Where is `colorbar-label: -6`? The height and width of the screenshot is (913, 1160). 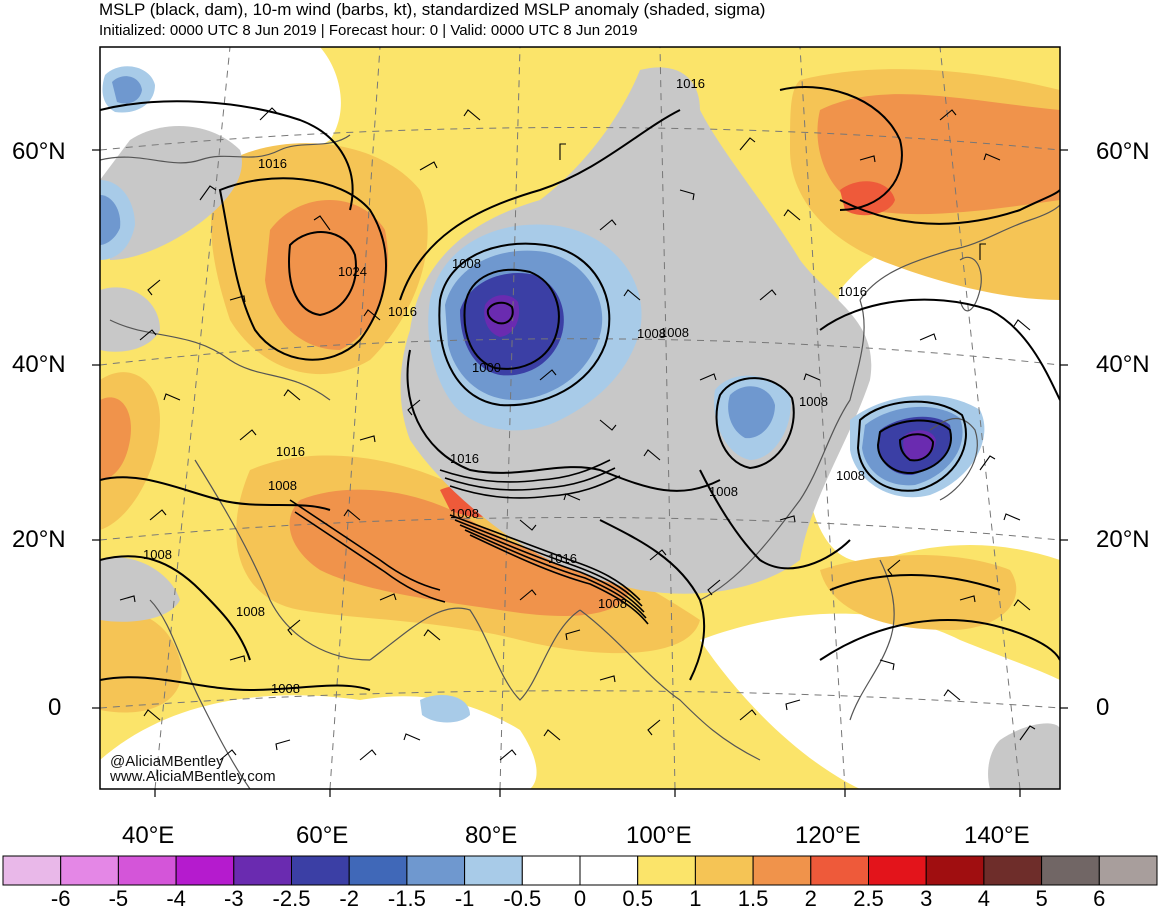
colorbar-label: -6 is located at coordinates (60, 898).